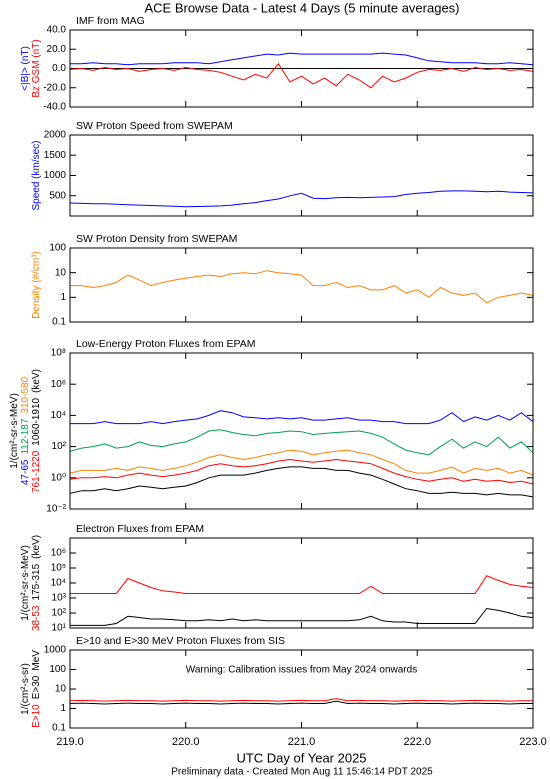 Image resolution: width=550 pixels, height=779 pixels. What do you see at coordinates (57, 30) in the screenshot?
I see `y-tick-label: 40.0` at bounding box center [57, 30].